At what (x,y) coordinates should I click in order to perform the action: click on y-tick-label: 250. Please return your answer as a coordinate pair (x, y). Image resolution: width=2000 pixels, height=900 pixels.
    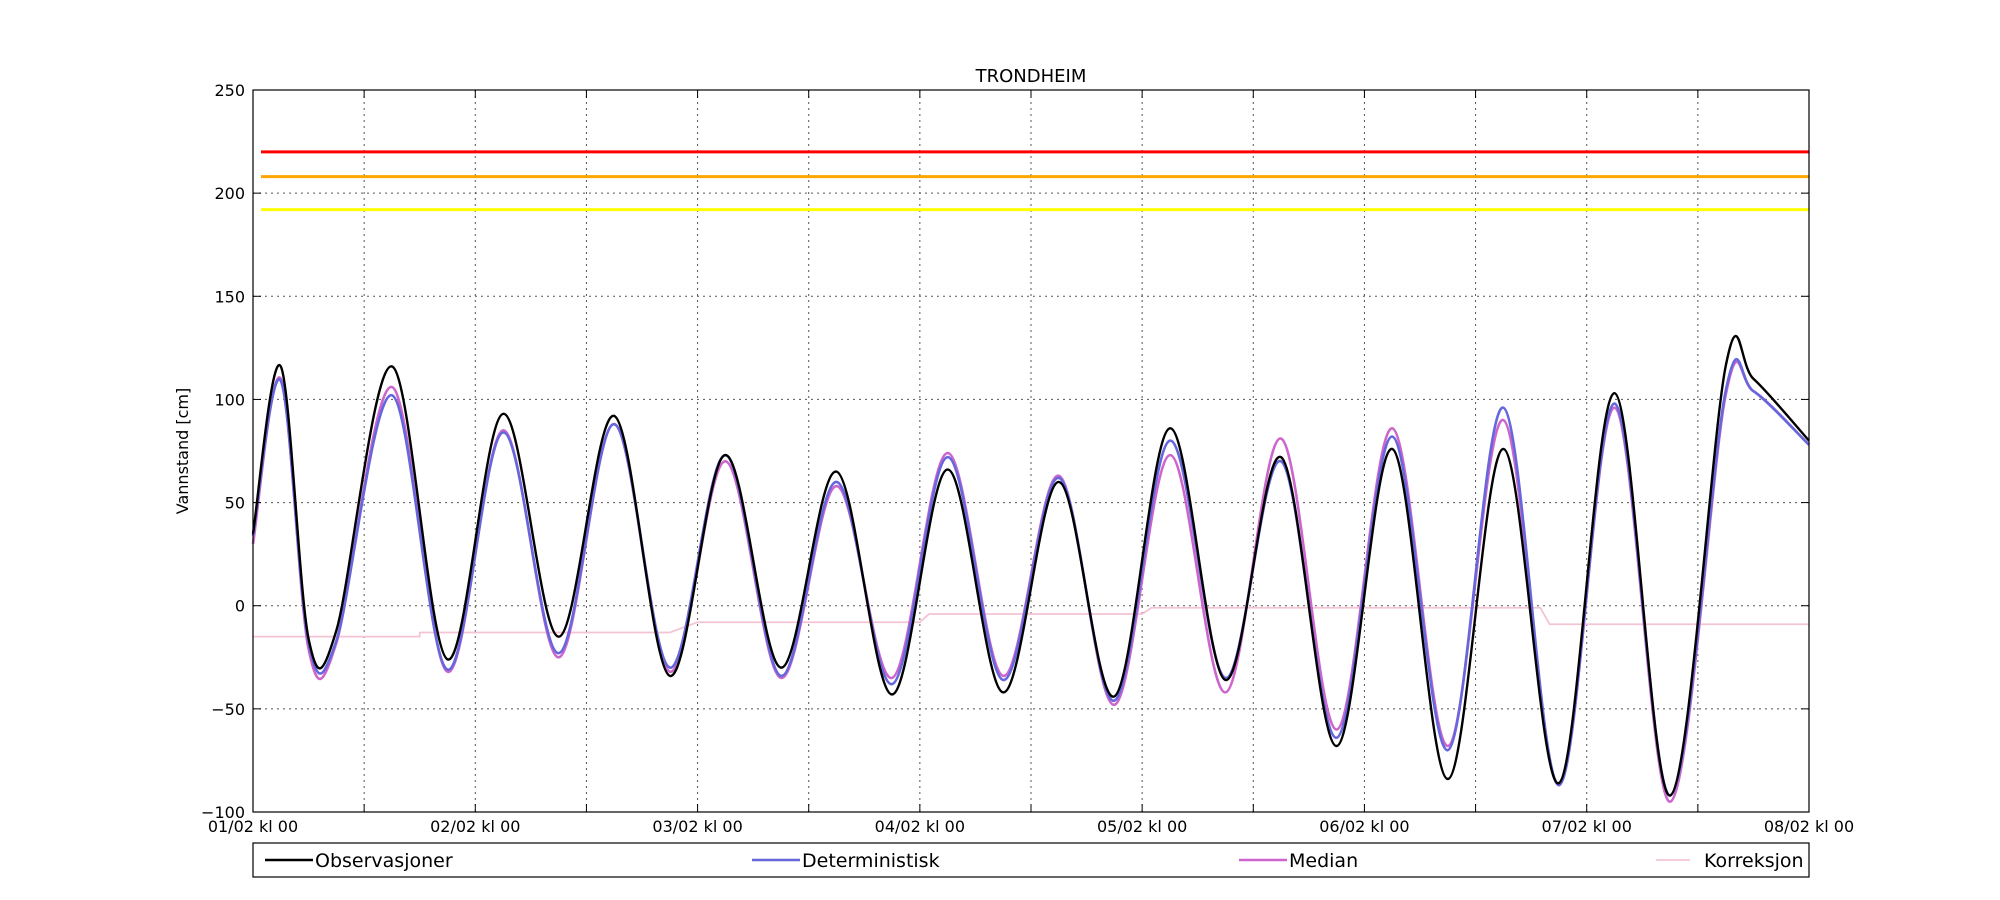
    Looking at the image, I should click on (229, 90).